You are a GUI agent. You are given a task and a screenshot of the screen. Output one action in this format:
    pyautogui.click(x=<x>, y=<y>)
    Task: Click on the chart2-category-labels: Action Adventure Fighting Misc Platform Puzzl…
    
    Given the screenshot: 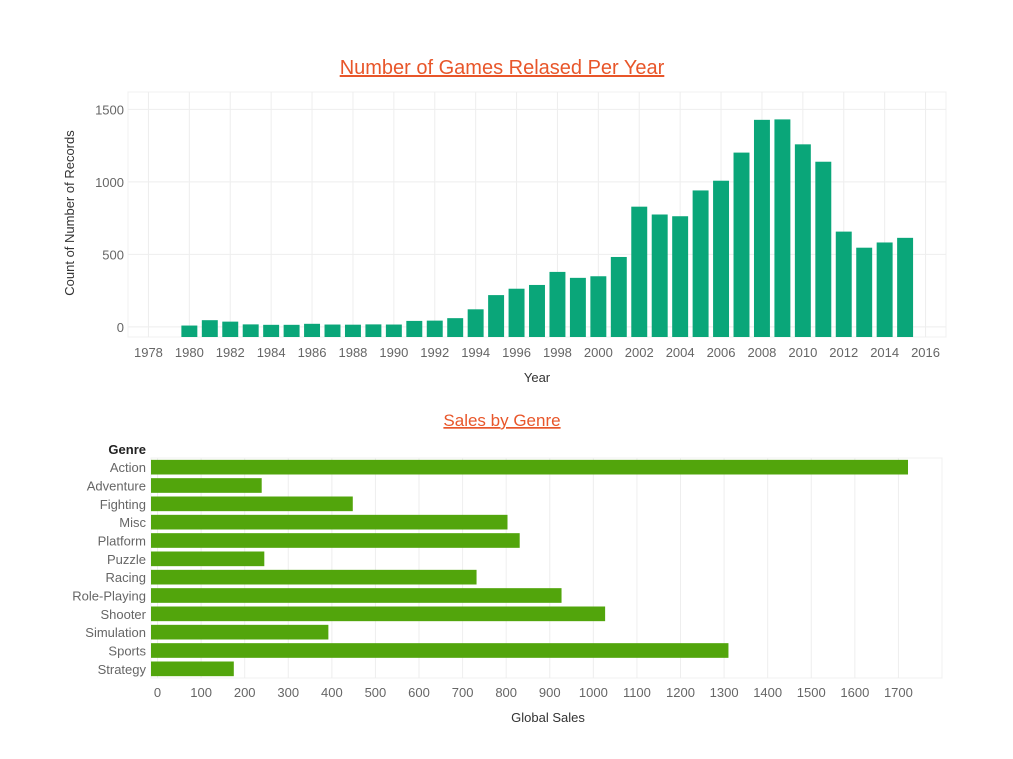 What is the action you would take?
    pyautogui.click(x=109, y=568)
    